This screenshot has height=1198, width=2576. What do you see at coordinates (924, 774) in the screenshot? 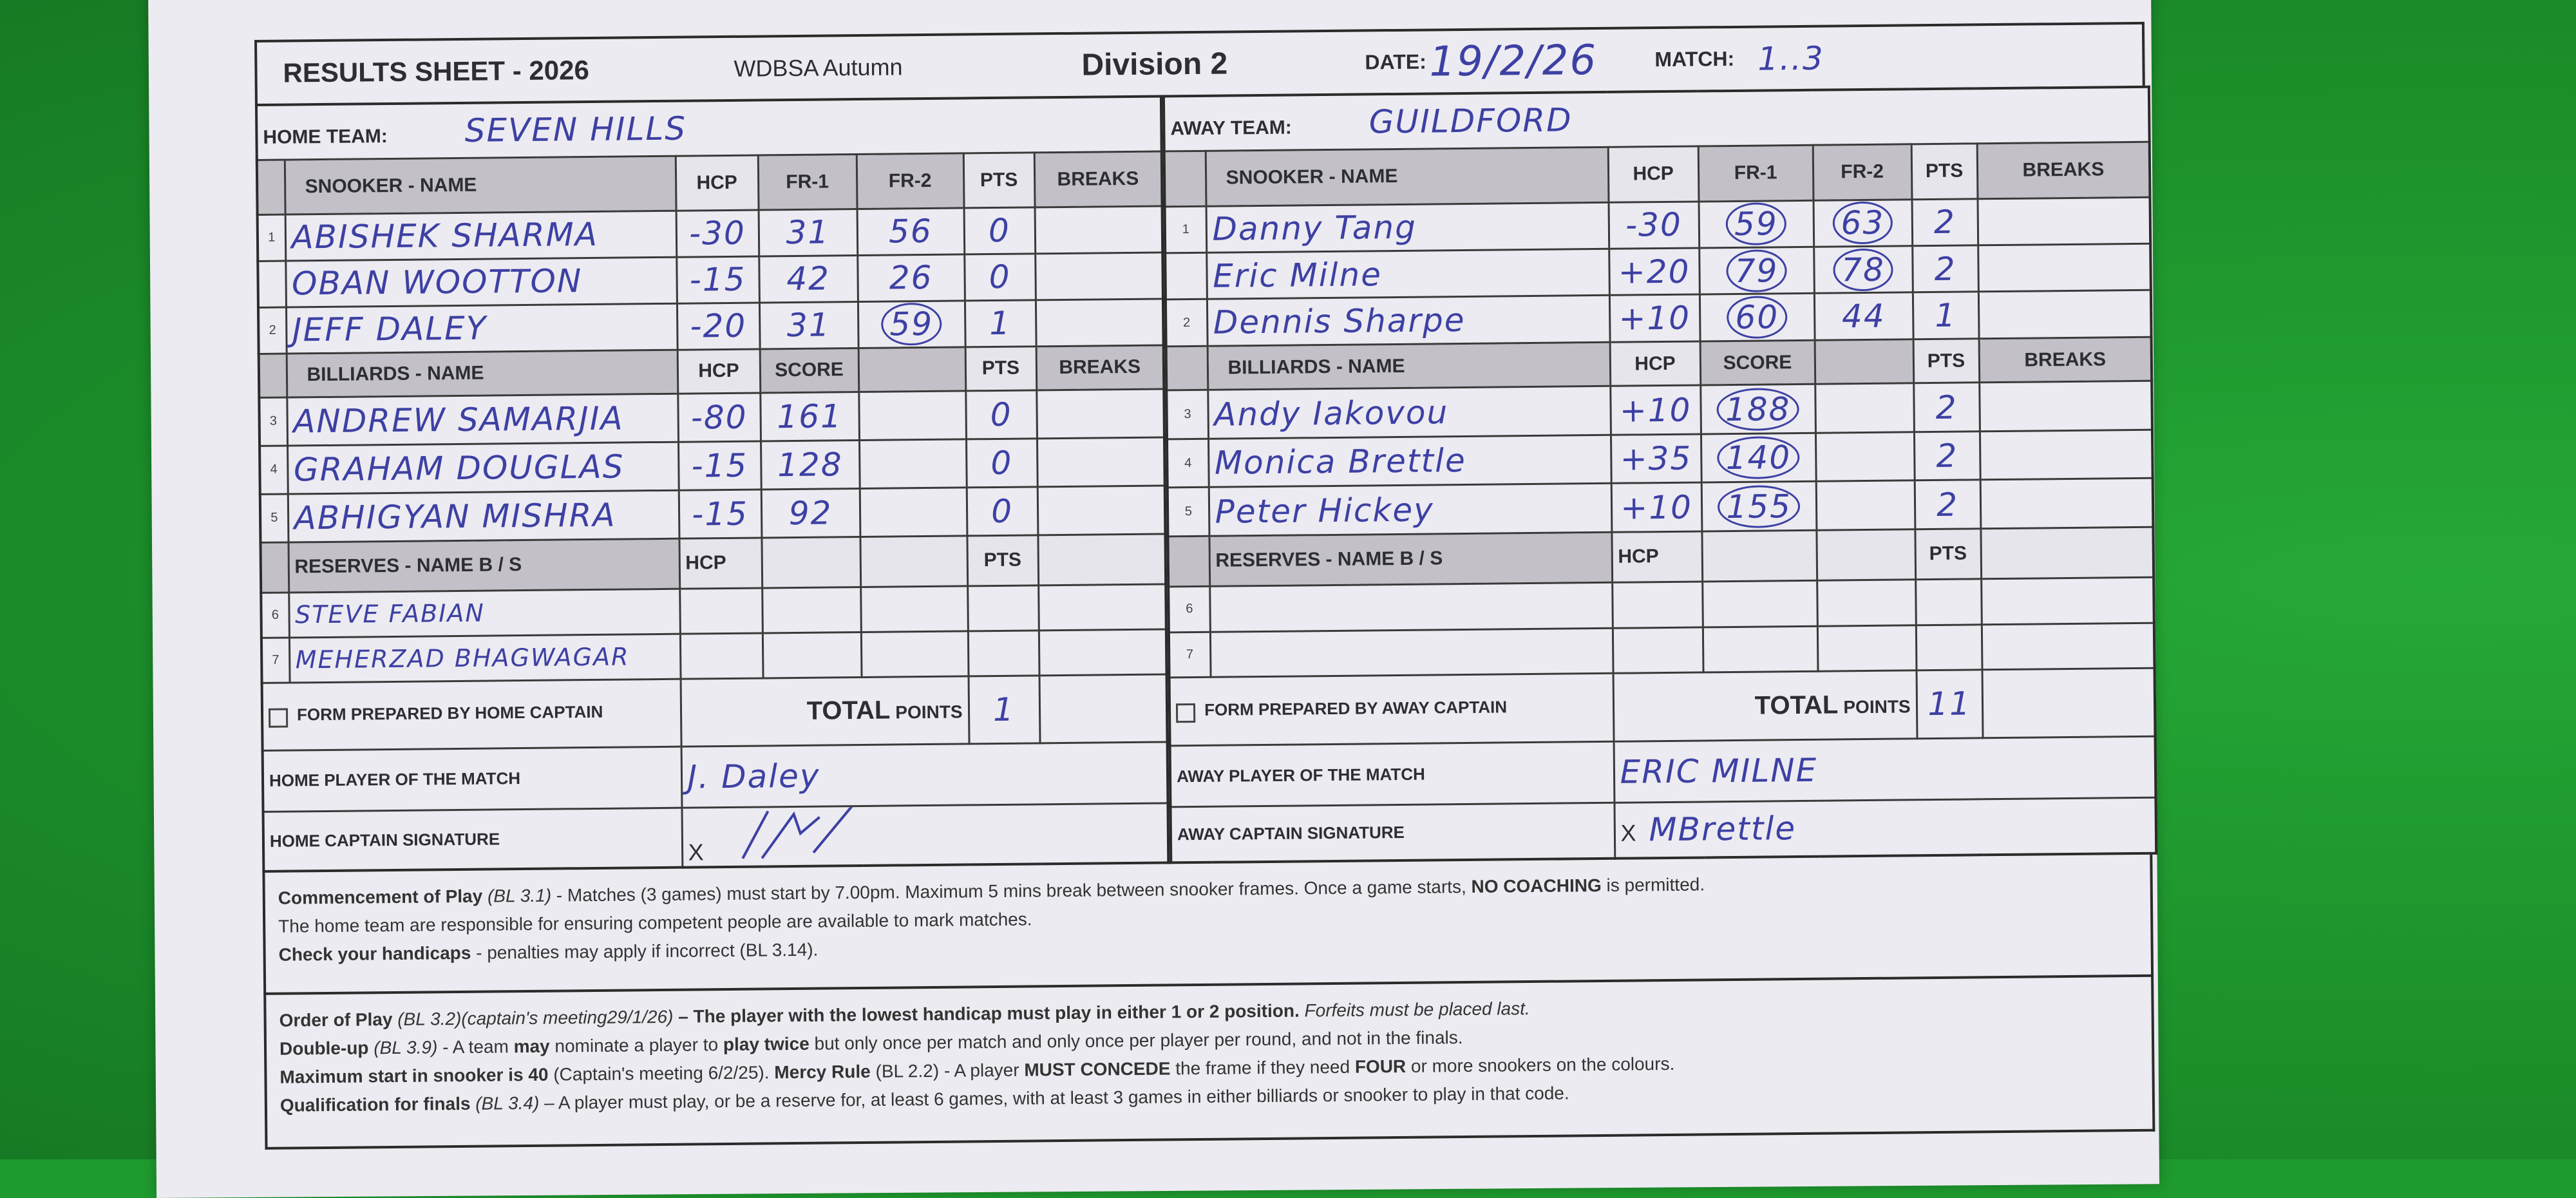
I see `potm-value: J. Daley` at bounding box center [924, 774].